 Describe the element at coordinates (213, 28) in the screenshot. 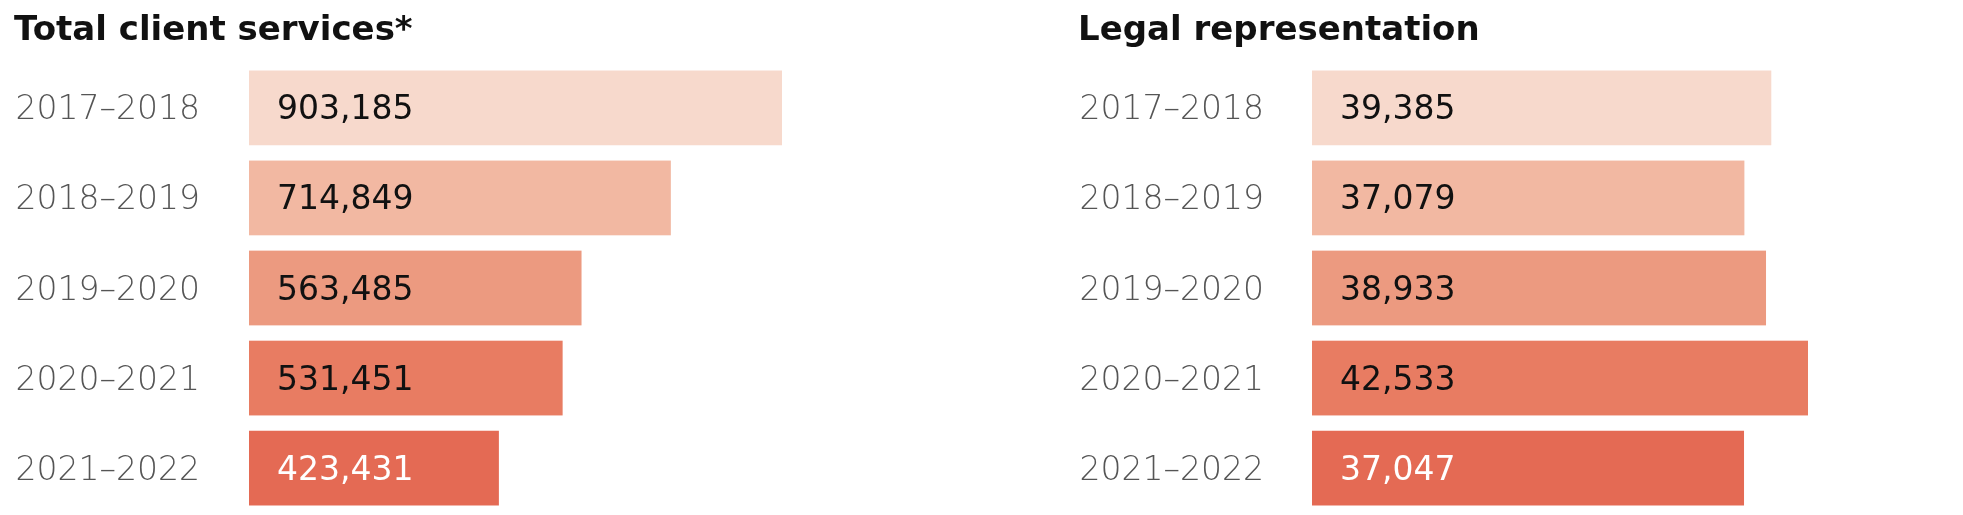

I see `chart-title: Total client services*` at that location.